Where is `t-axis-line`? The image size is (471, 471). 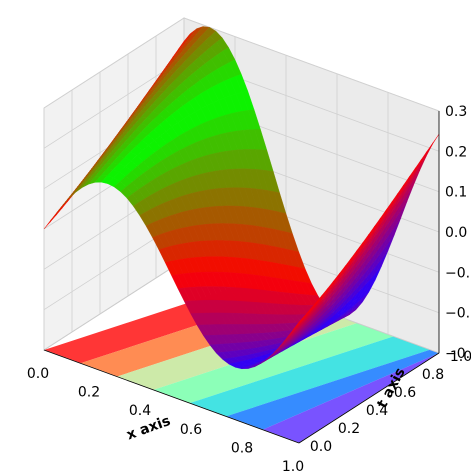 t-axis-line is located at coordinates (369, 398).